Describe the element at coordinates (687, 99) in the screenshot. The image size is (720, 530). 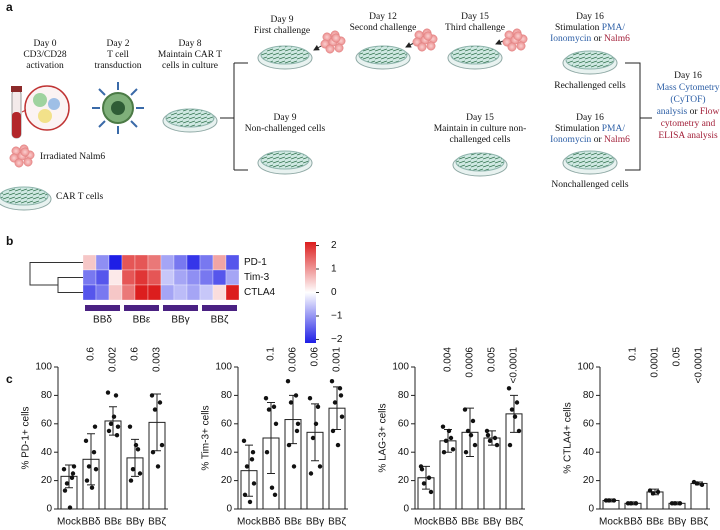
I see `text-run: (CyTOF)` at that location.